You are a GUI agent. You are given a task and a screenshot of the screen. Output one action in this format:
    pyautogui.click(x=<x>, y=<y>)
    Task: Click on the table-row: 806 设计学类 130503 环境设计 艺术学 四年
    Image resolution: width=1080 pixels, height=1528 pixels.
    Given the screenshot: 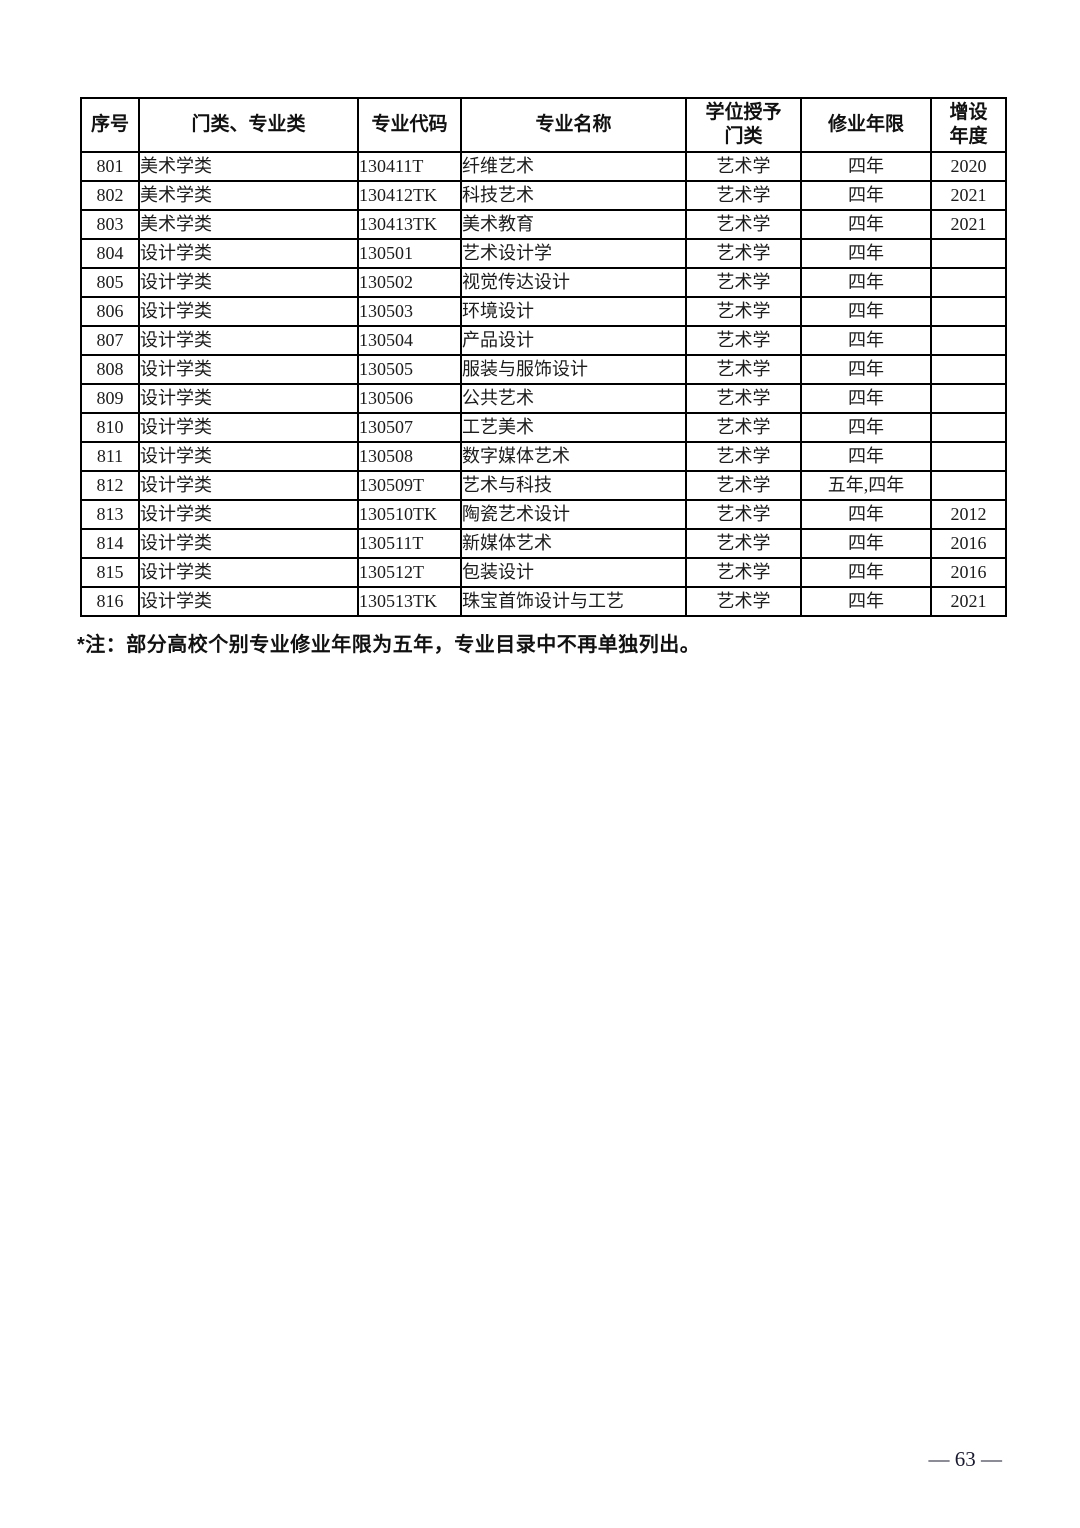 What is the action you would take?
    pyautogui.click(x=543, y=311)
    